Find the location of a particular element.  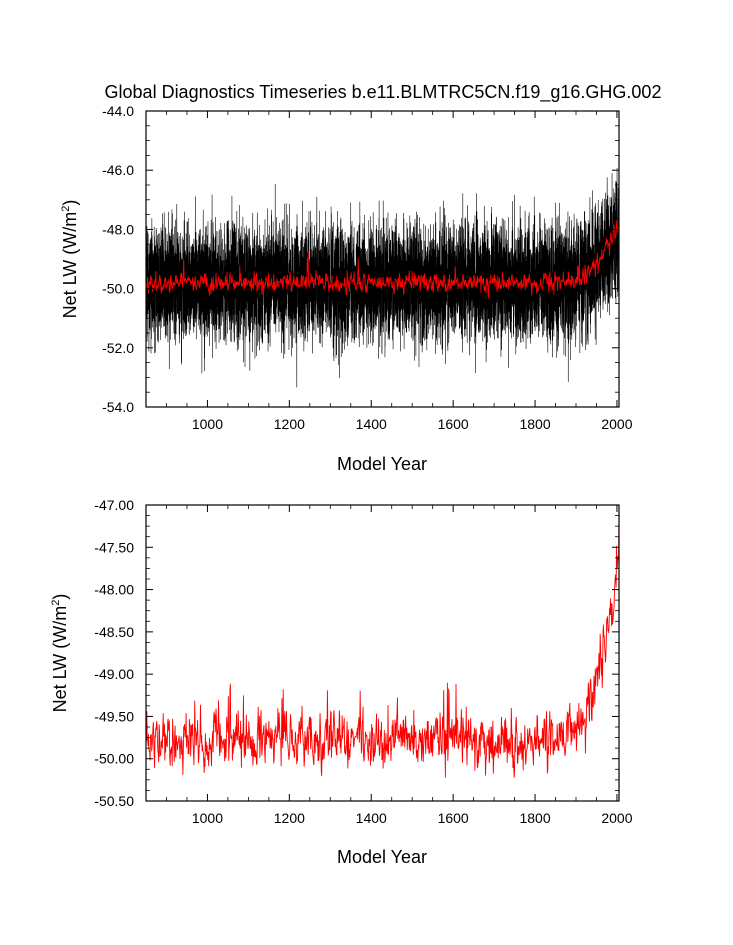

top-x-tick-label: 1000 is located at coordinates (207, 424).